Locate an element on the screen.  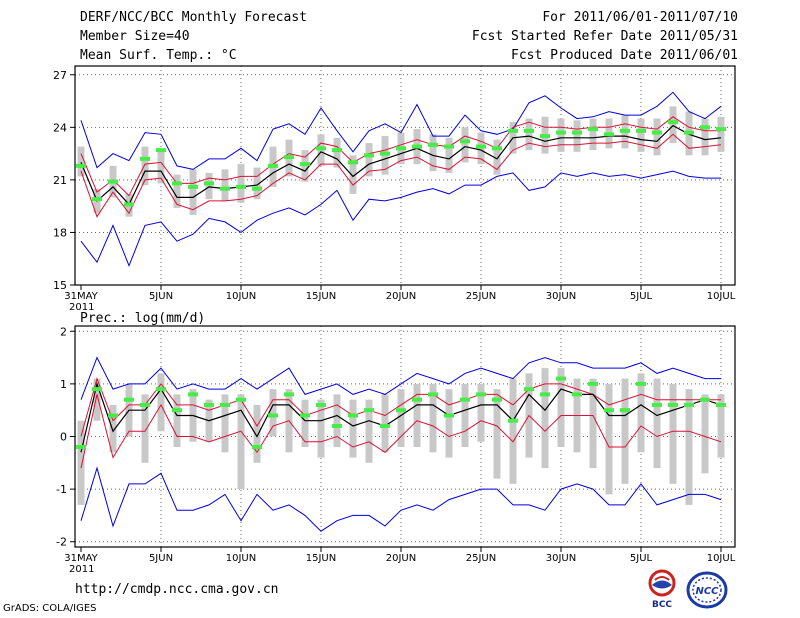
series-line-upper is located at coordinates (400, 406).